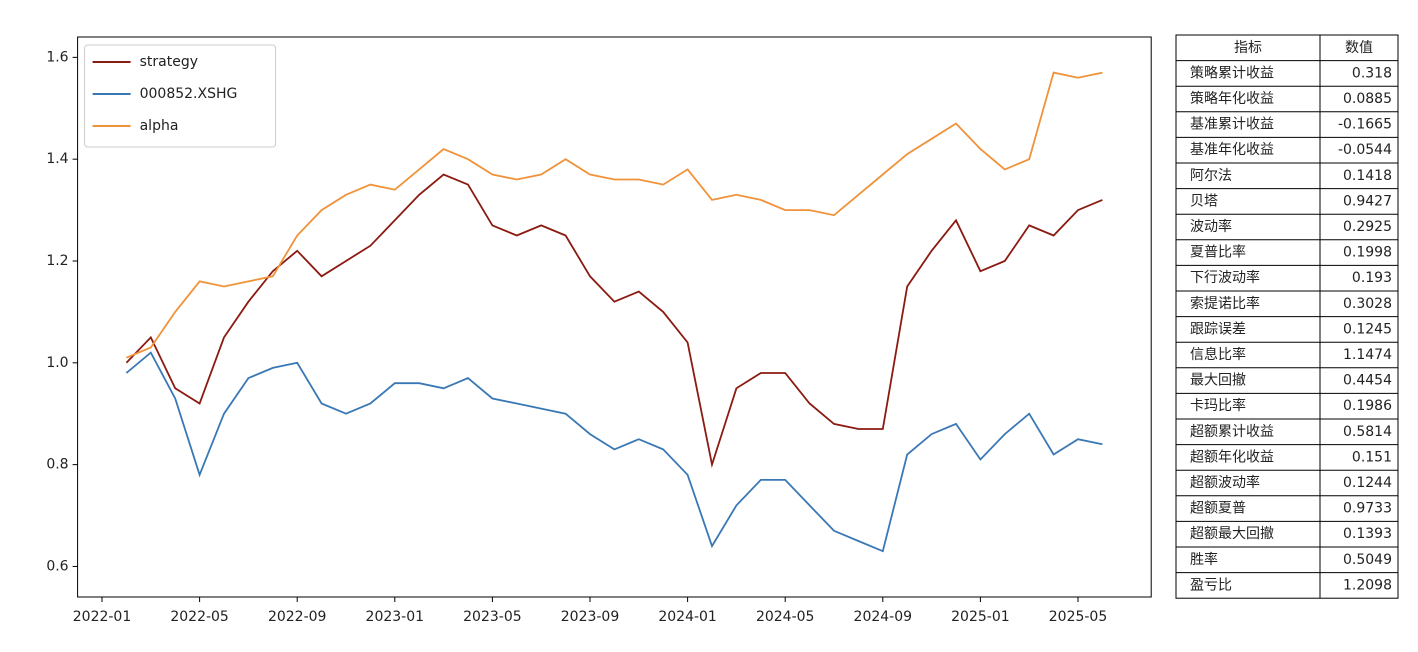 This screenshot has width=1418, height=652. What do you see at coordinates (102, 617) in the screenshot?
I see `x-tick-label: 2022-01` at bounding box center [102, 617].